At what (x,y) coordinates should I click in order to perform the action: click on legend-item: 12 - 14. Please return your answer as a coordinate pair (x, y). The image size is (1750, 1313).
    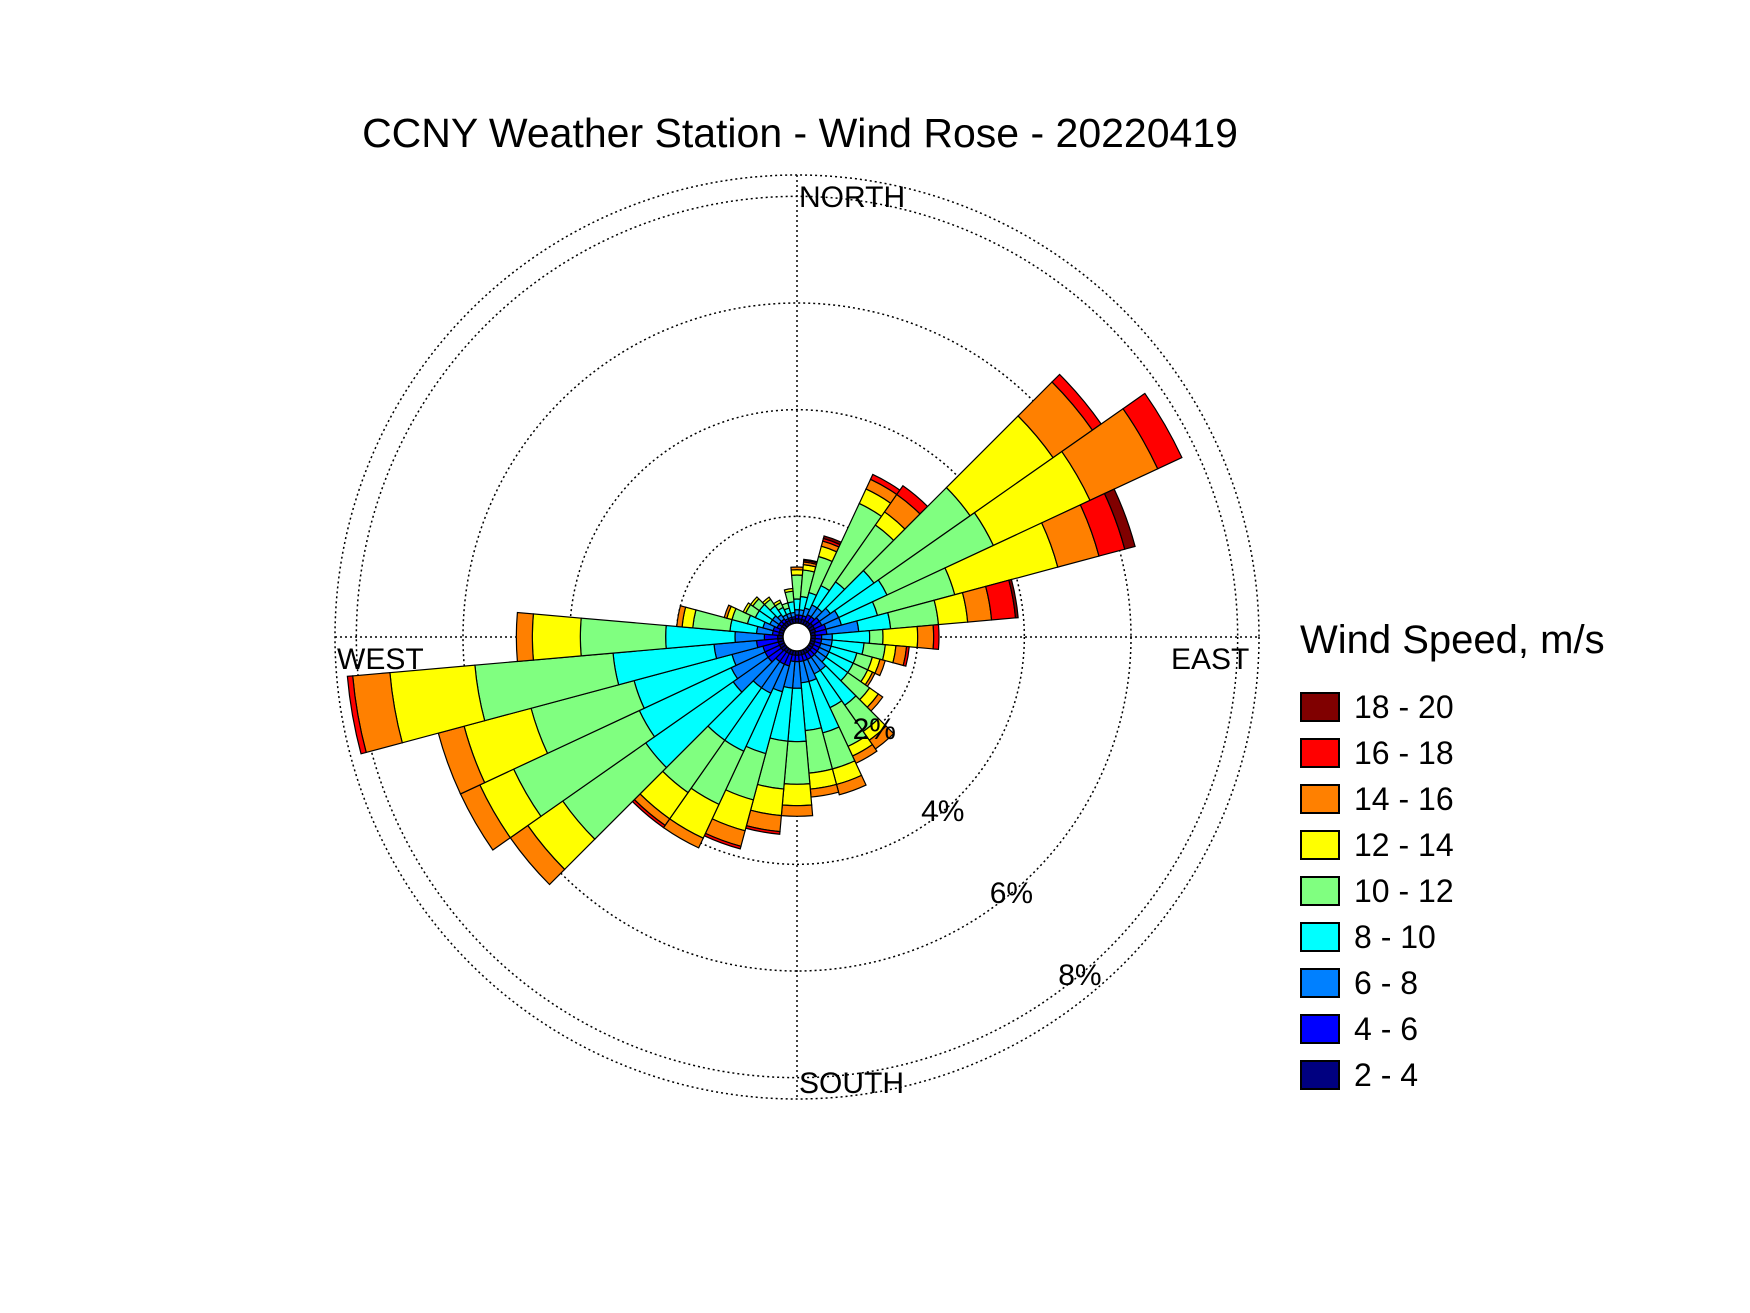
    Looking at the image, I should click on (1452, 845).